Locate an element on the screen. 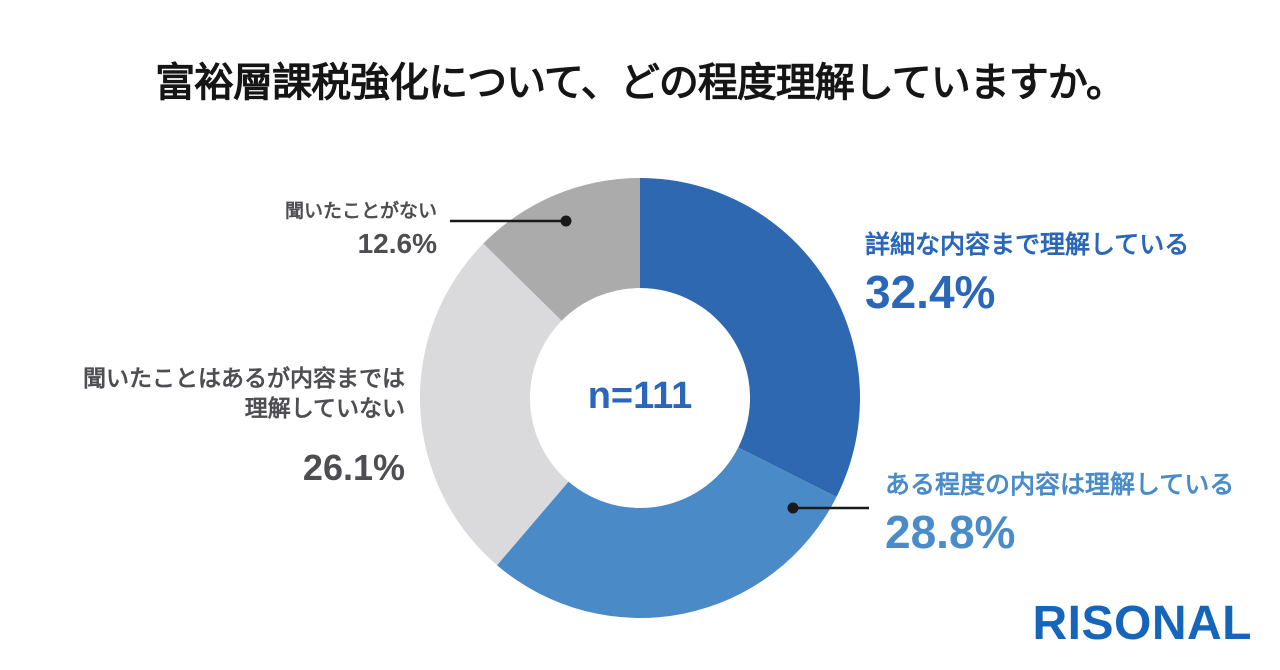  callout-heard-value: 26.1% is located at coordinates (353, 467).